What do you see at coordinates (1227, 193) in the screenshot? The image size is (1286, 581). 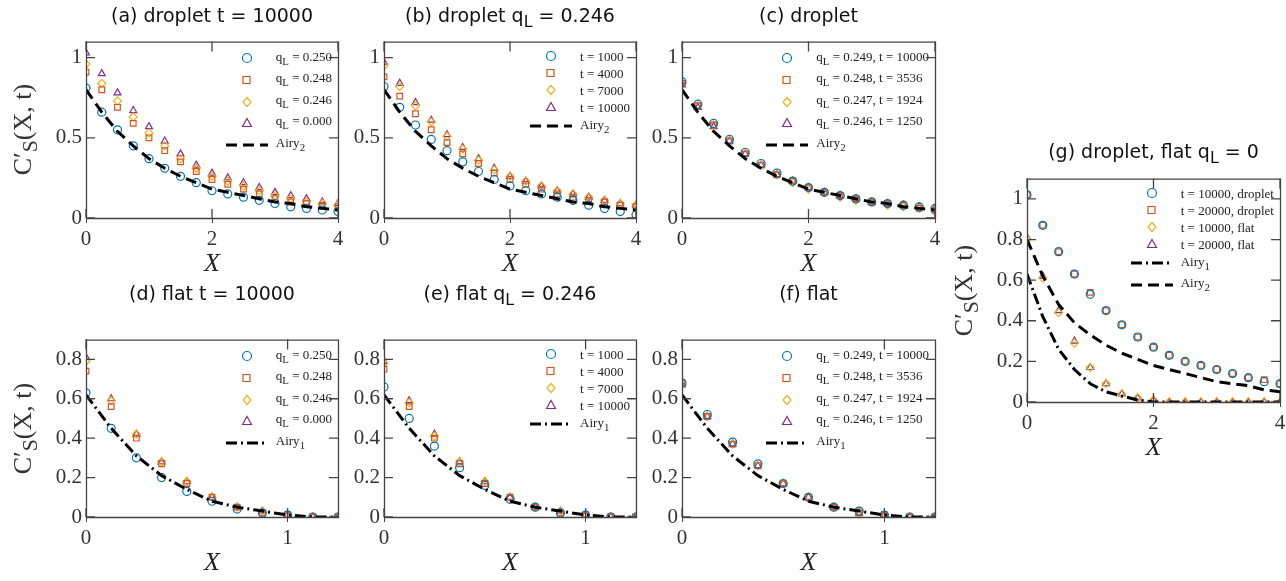 I see `legend-label: t = 10000, droplet` at bounding box center [1227, 193].